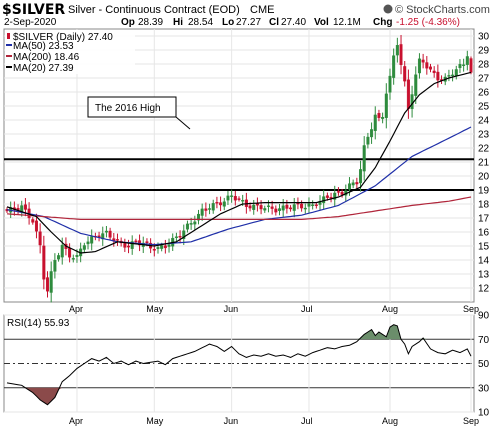 The height and width of the screenshot is (430, 494). Describe the element at coordinates (293, 22) in the screenshot. I see `close-value: 27.40` at that location.